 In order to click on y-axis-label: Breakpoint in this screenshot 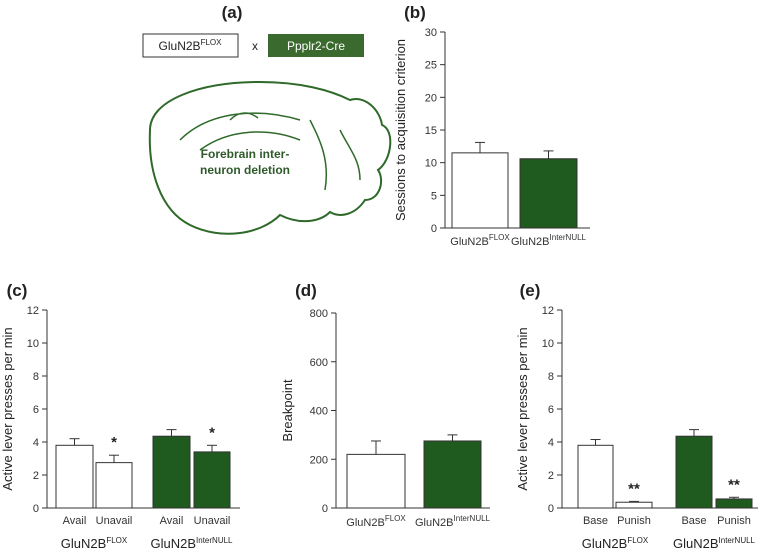, I will do `click(287, 410)`.